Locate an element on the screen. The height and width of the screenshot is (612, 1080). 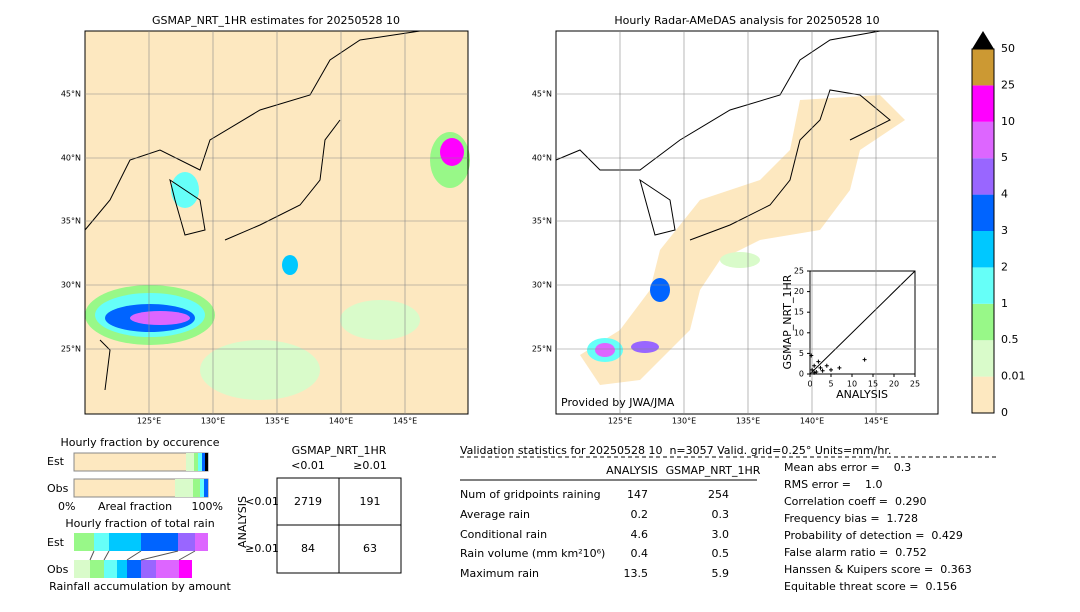
x-tick-label: 25 is located at coordinates (915, 384).